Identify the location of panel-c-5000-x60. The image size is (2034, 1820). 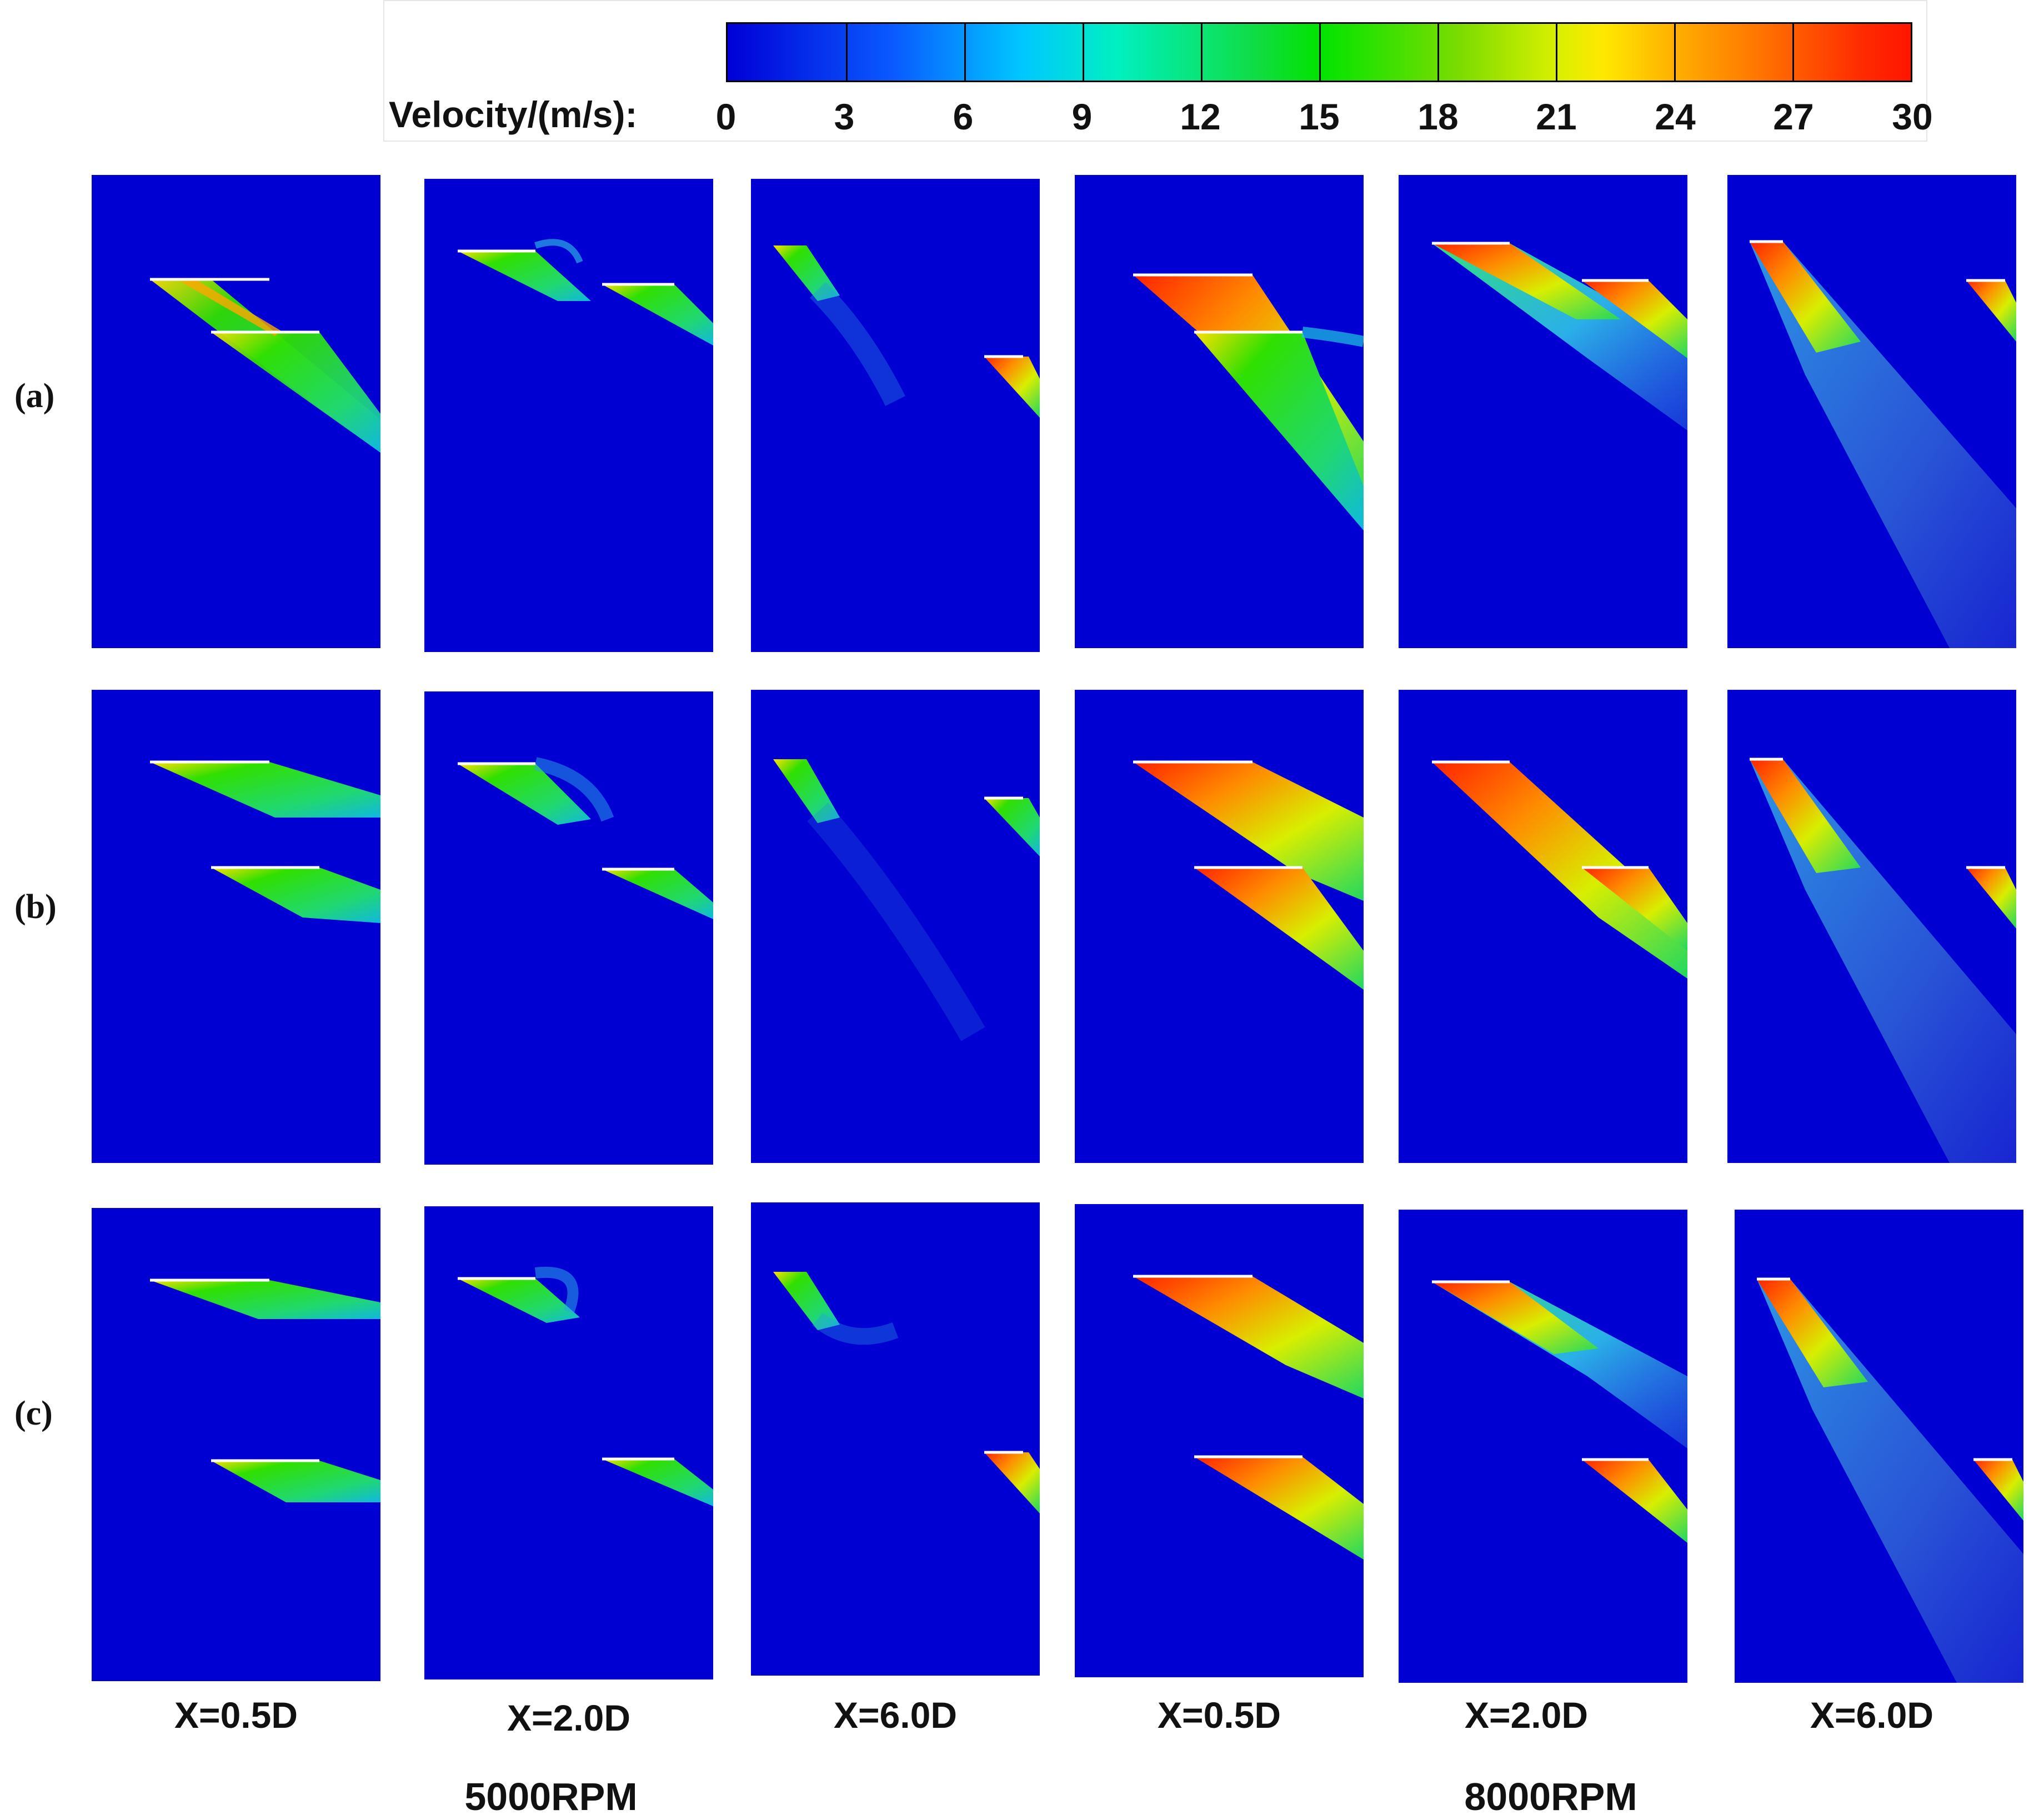
(895, 1439).